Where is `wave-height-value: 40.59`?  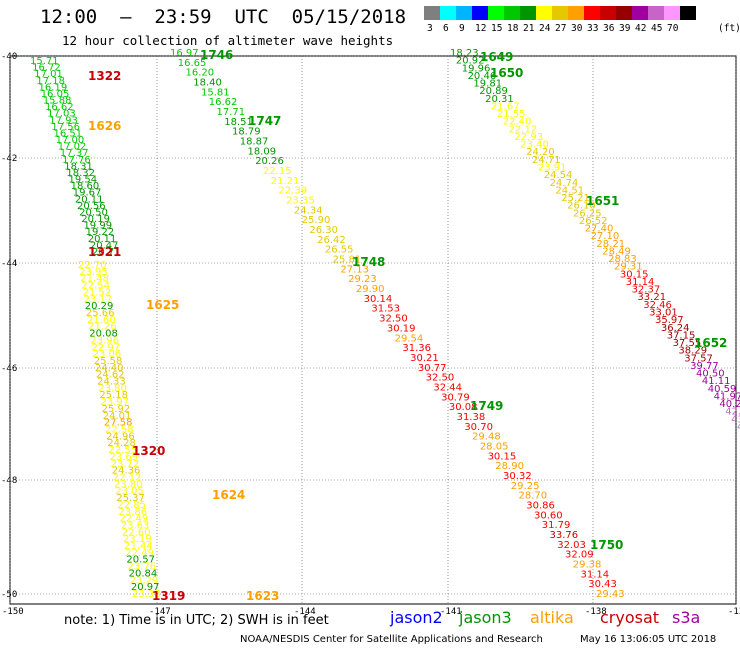
wave-height-value: 40.59 is located at coordinates (722, 389).